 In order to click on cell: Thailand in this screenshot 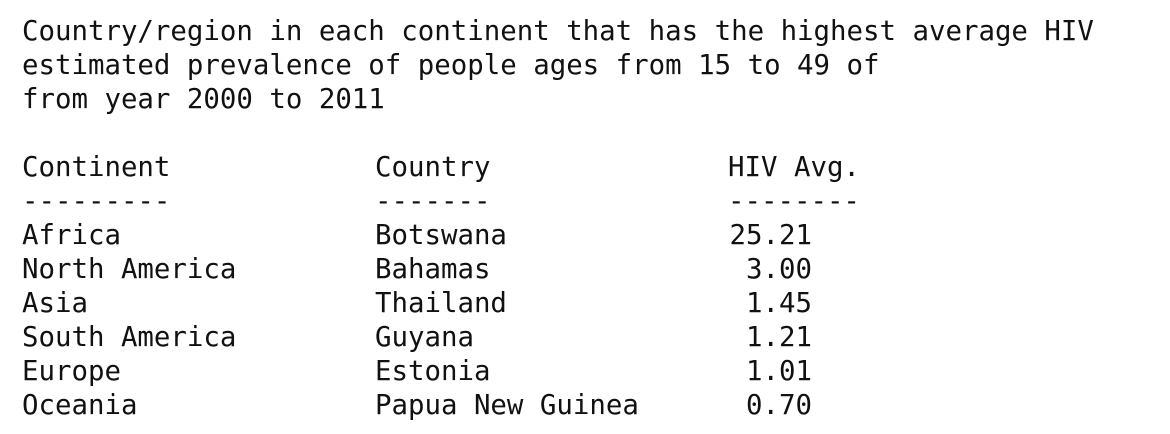, I will do `click(441, 303)`.